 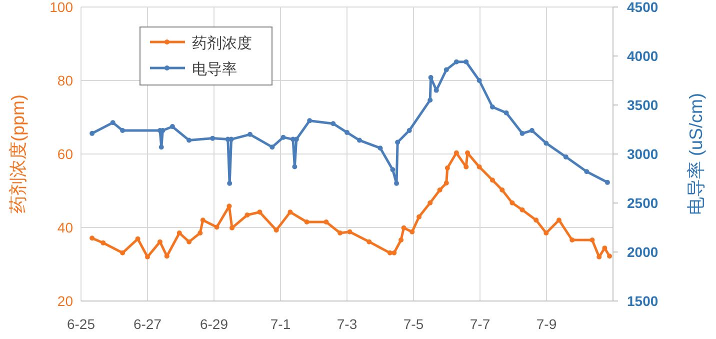 What do you see at coordinates (62, 7) in the screenshot?
I see `y-tick-label: 100` at bounding box center [62, 7].